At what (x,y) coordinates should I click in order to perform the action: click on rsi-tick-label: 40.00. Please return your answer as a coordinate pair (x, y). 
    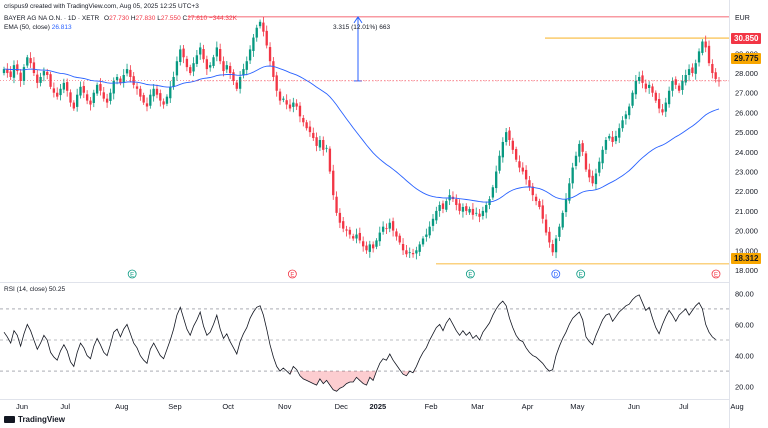
    Looking at the image, I should click on (744, 356).